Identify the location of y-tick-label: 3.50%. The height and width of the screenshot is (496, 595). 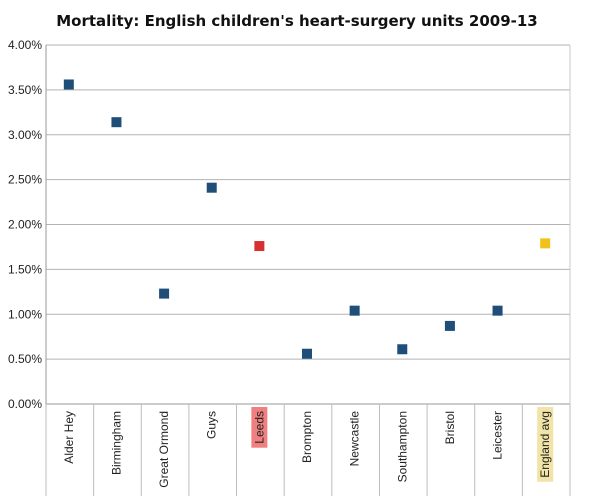
(25, 90).